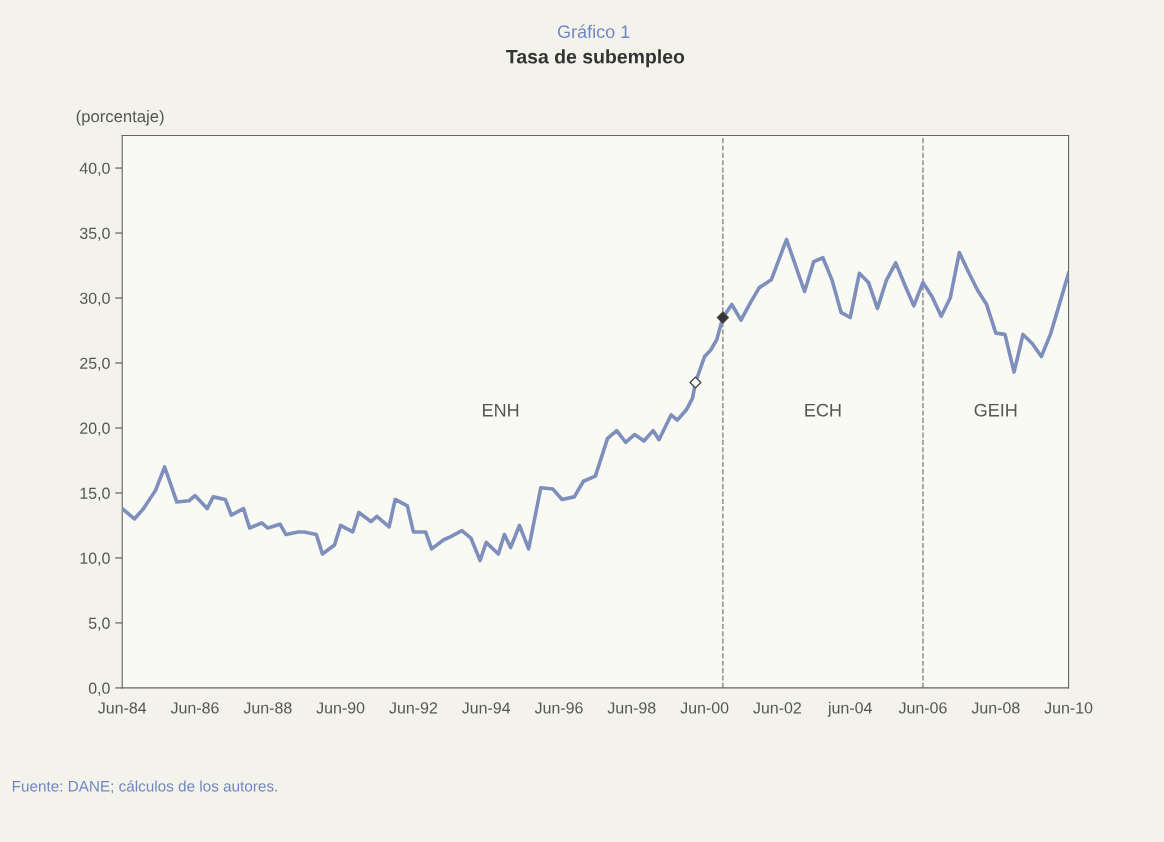 The height and width of the screenshot is (842, 1164). Describe the element at coordinates (995, 708) in the screenshot. I see `x-tick-label: Jun-08` at that location.